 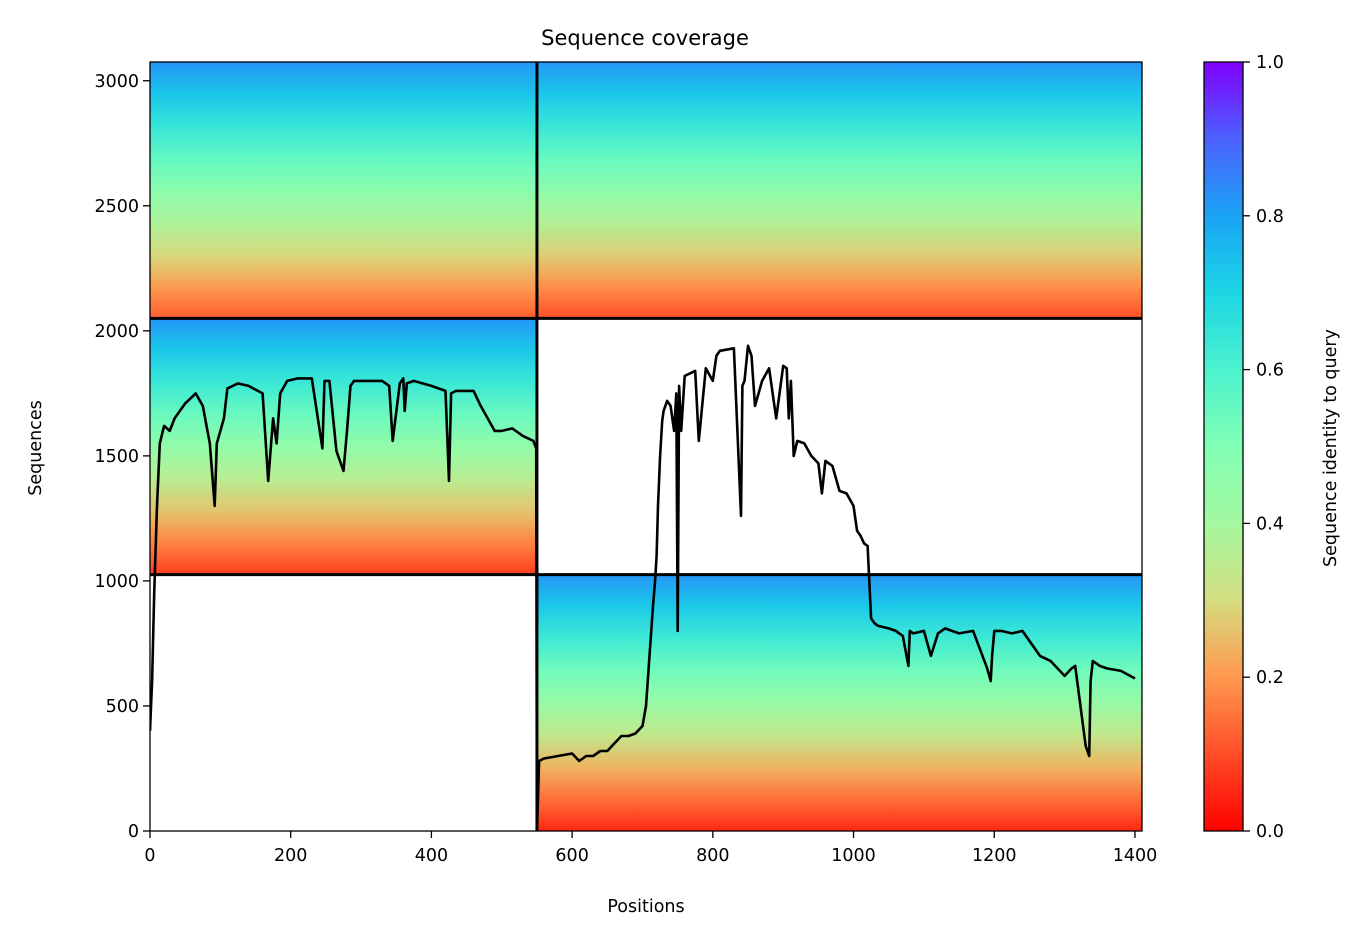 I want to click on colorbar-tick-label: 0.6, so click(x=1270, y=371).